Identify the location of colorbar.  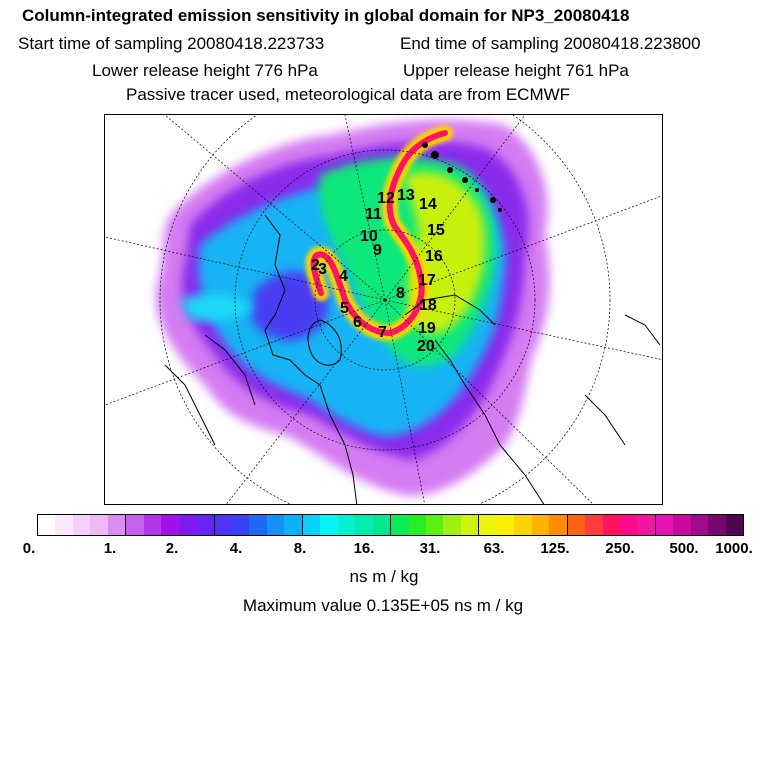
(390, 525).